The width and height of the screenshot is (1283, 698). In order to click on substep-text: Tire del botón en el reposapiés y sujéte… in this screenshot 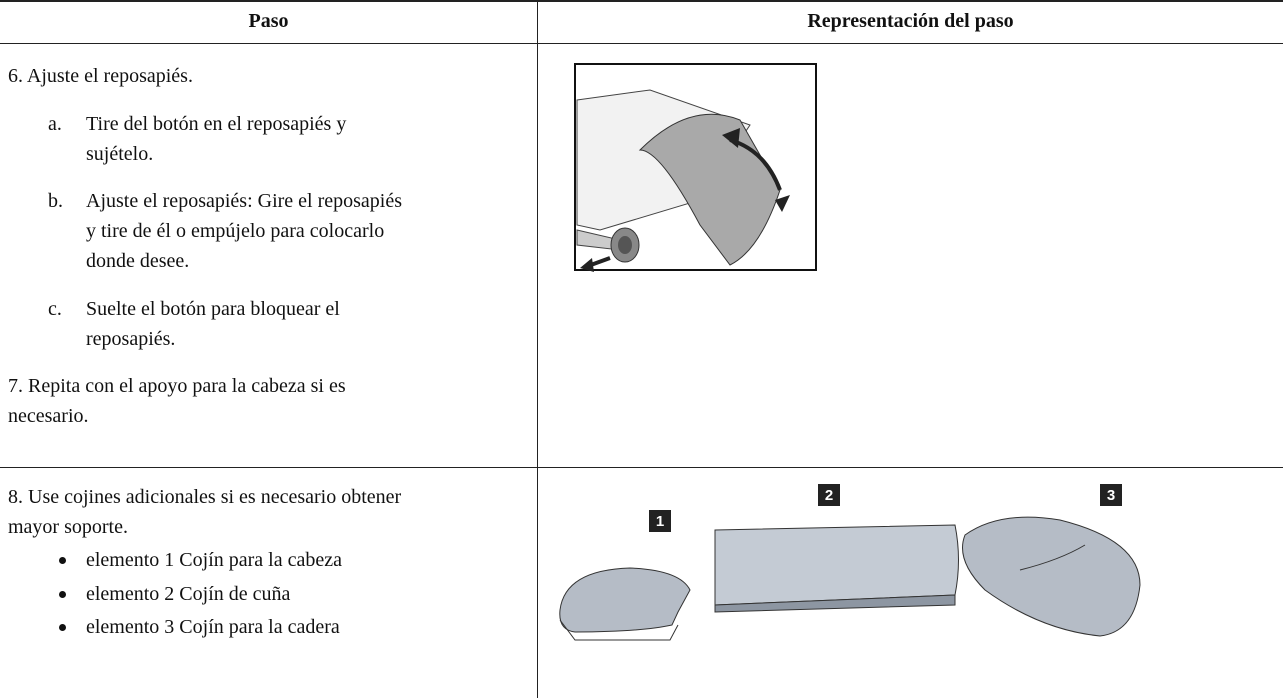, I will do `click(216, 139)`.